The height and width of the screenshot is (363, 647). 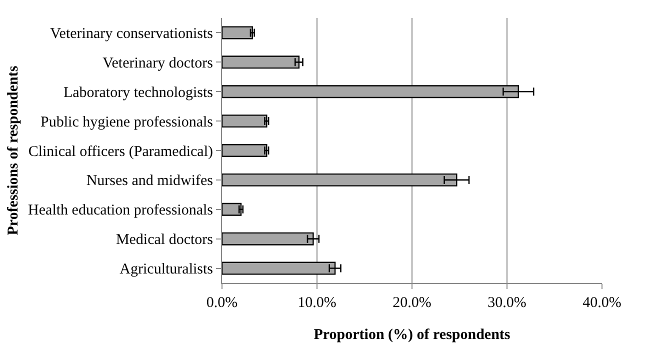 What do you see at coordinates (165, 240) in the screenshot?
I see `y-tick-label: Medical doctors` at bounding box center [165, 240].